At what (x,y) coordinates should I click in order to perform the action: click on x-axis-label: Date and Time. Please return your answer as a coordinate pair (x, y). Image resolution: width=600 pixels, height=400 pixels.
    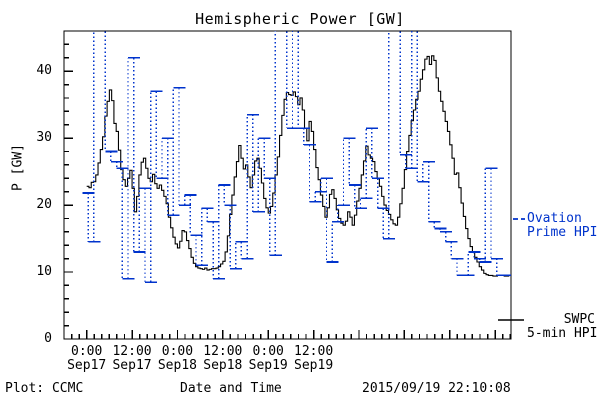
    Looking at the image, I should click on (231, 388).